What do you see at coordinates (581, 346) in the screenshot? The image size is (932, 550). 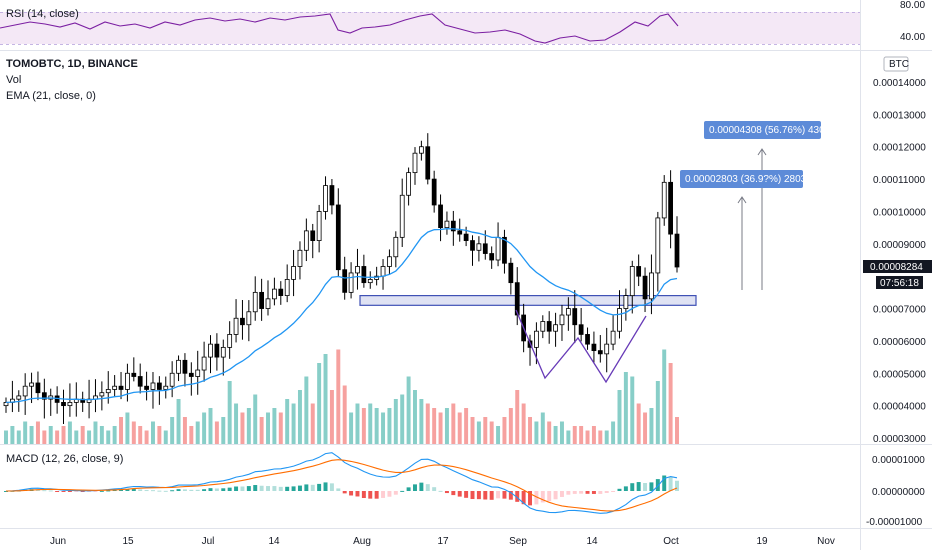 I see `w-pattern` at bounding box center [581, 346].